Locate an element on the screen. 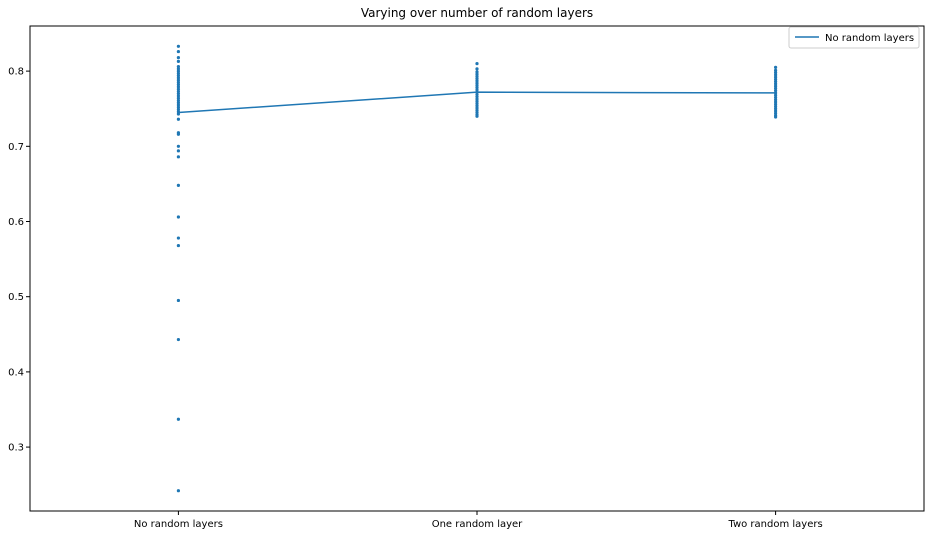  legend-entry-label: No random layers is located at coordinates (869, 38).